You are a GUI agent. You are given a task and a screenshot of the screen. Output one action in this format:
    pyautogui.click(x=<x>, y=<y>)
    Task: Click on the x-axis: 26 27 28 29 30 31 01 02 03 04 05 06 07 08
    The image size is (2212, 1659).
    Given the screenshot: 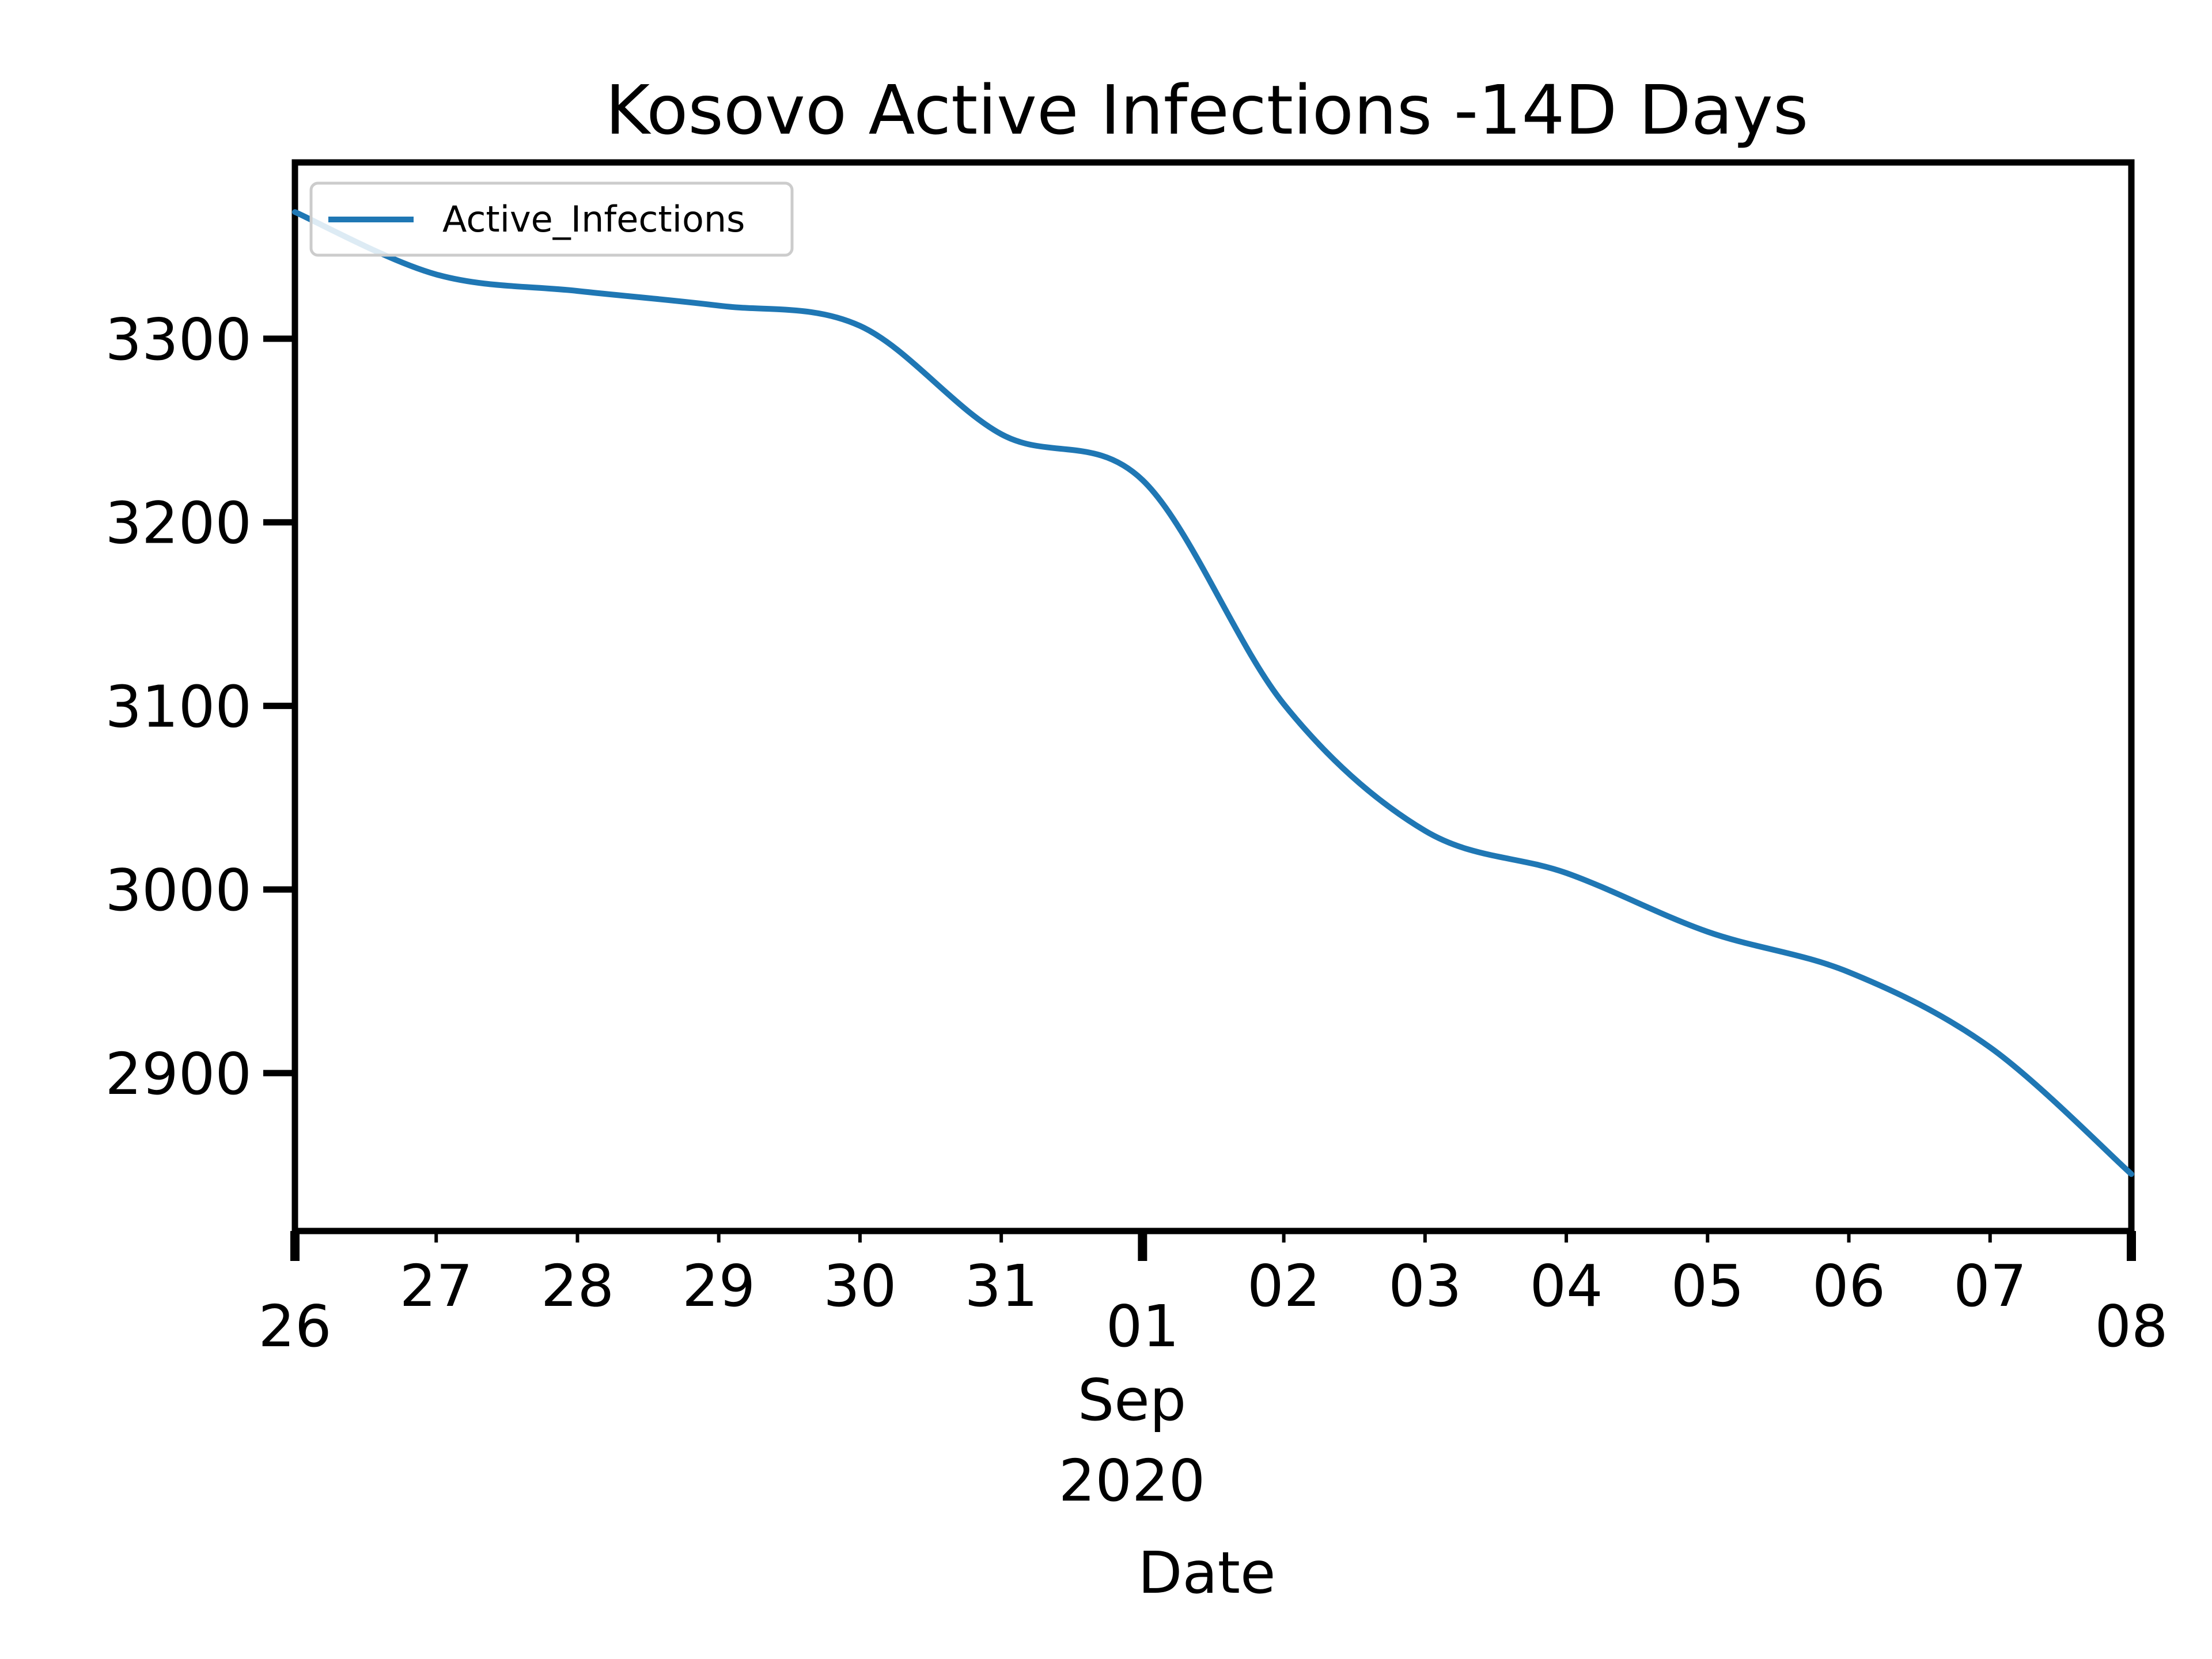 What is the action you would take?
    pyautogui.click(x=1213, y=1295)
    